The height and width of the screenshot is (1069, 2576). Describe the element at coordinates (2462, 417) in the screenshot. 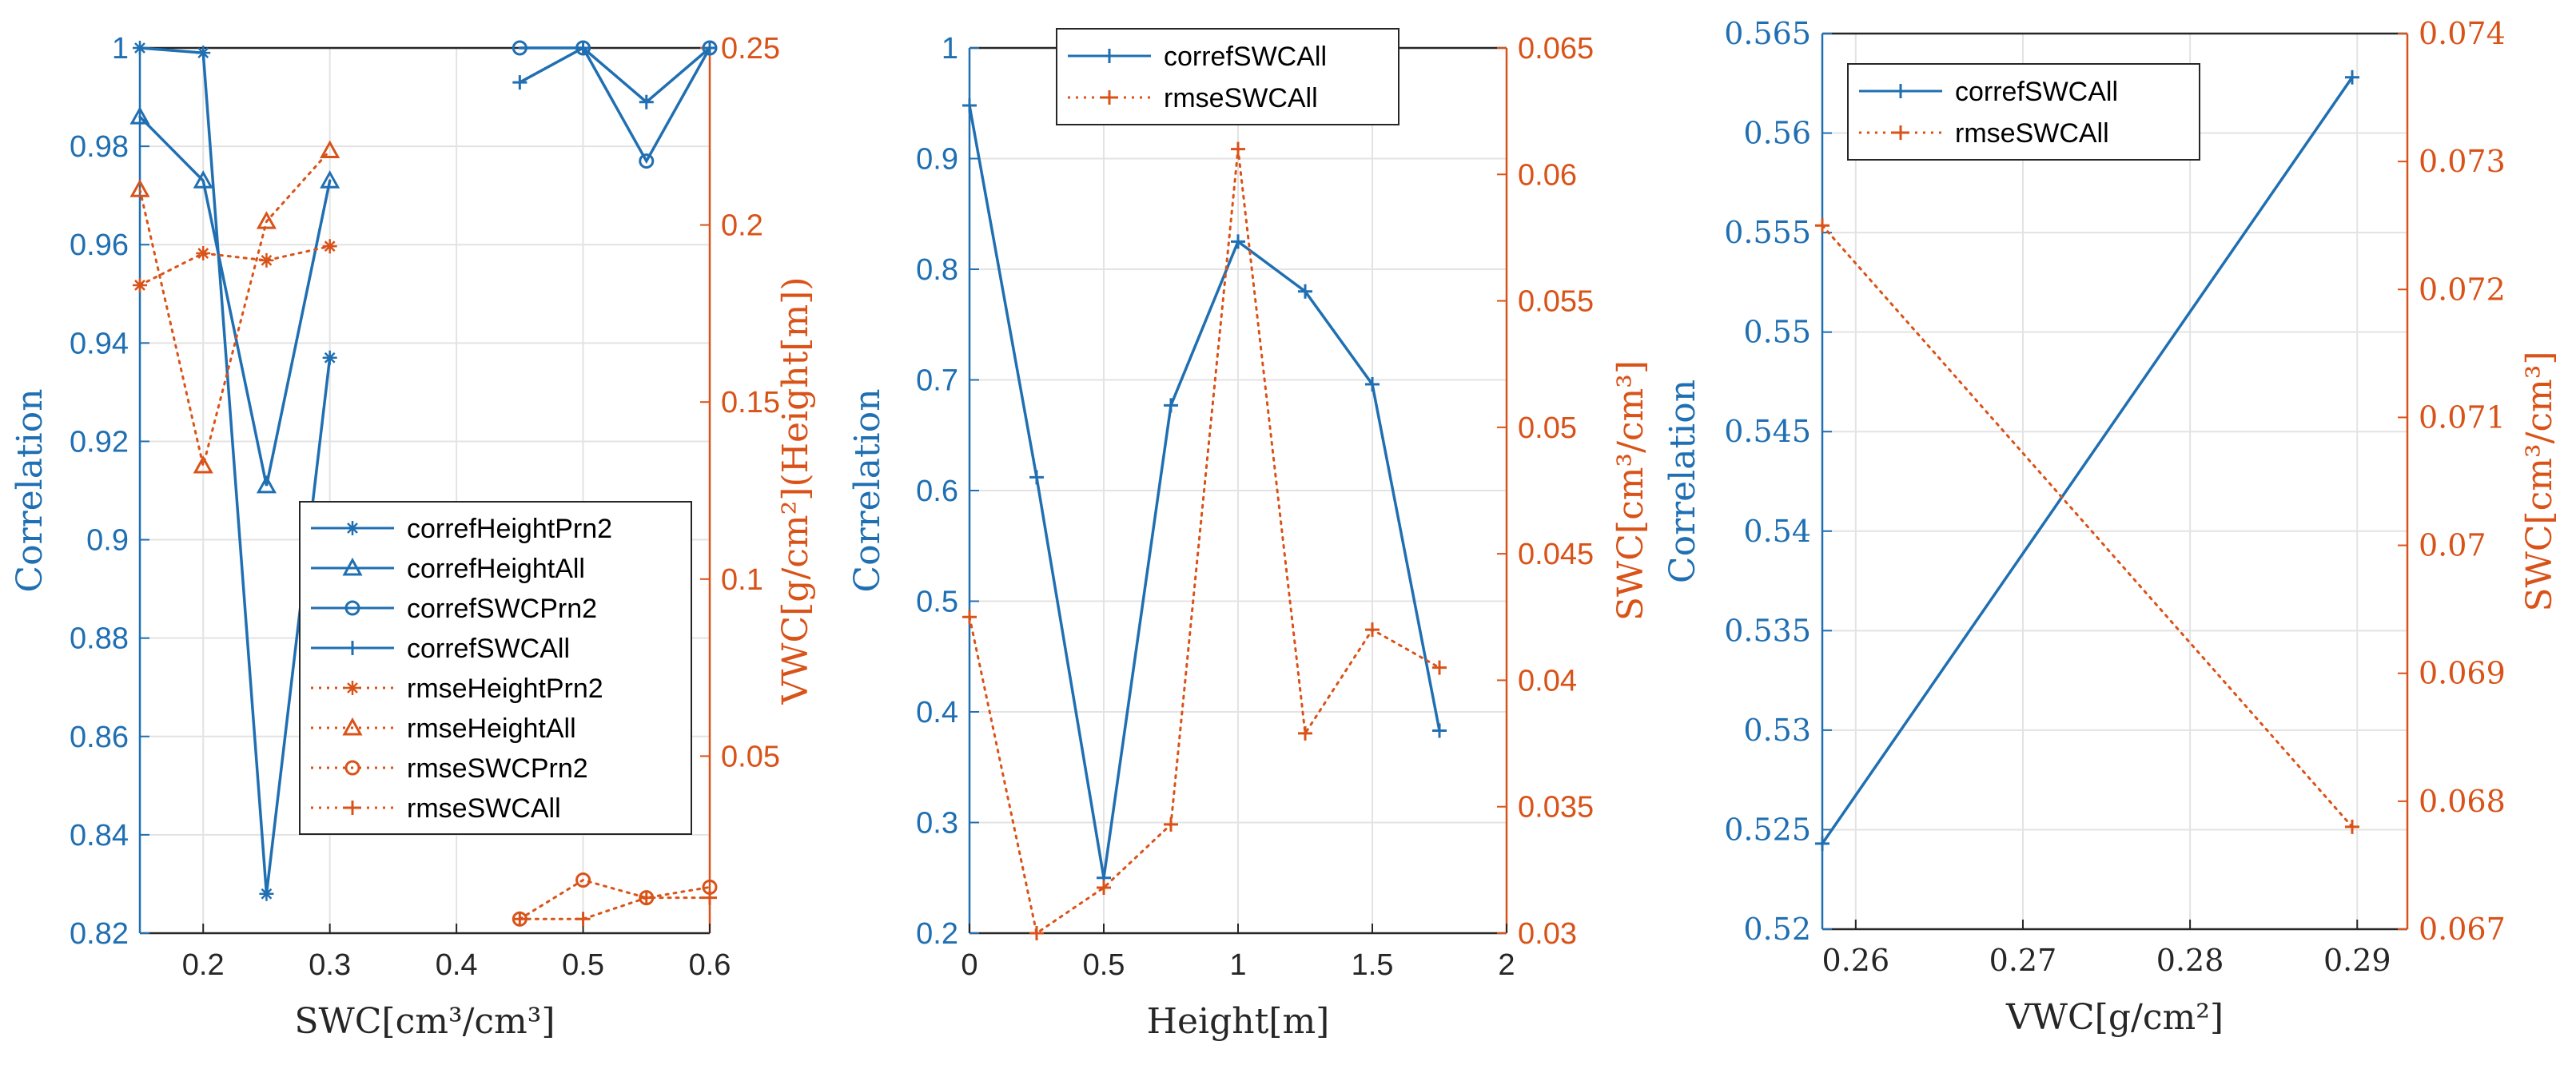

I see `y-right-tick-label: 0.071` at that location.